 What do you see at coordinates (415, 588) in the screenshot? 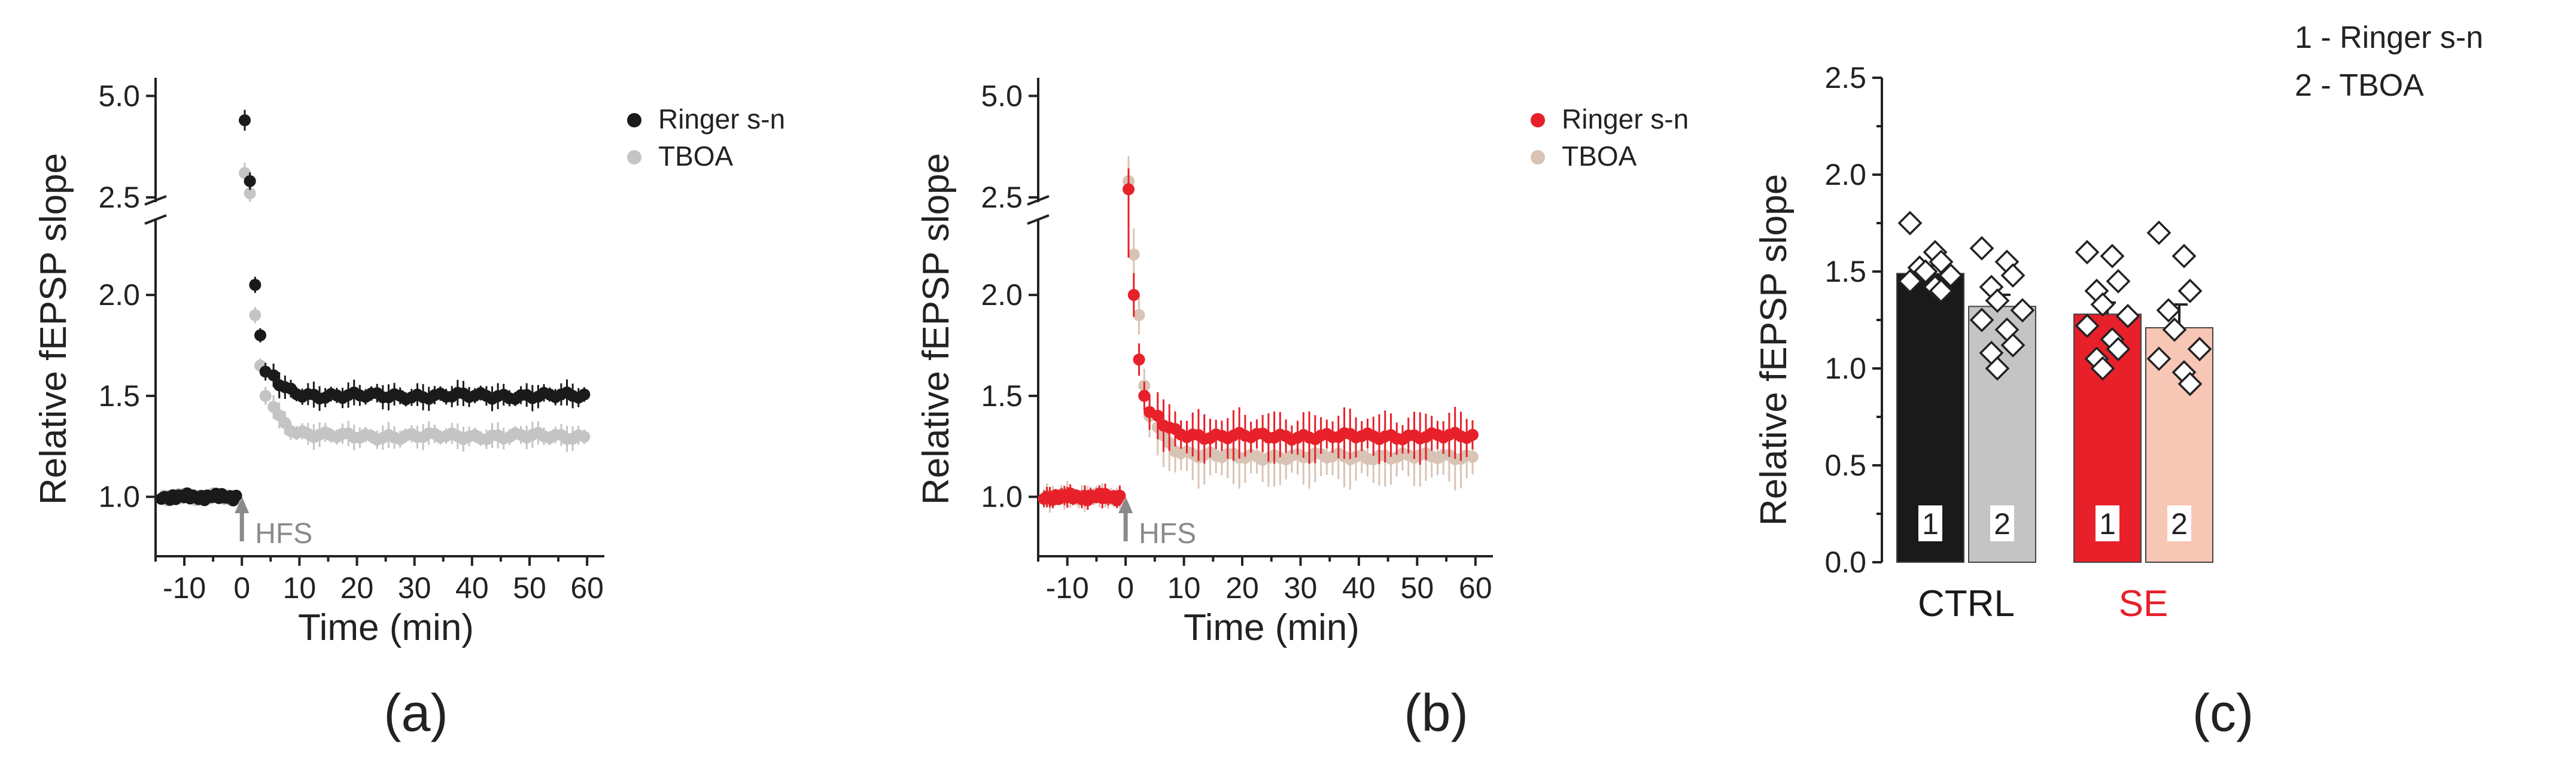
I see `x-tick-label: 30` at bounding box center [415, 588].